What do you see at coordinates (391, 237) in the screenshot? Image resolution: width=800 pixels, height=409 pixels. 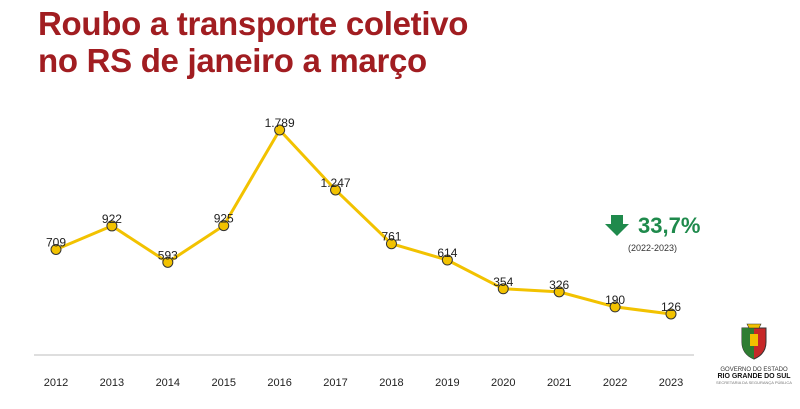 I see `data-label-2018: 761` at bounding box center [391, 237].